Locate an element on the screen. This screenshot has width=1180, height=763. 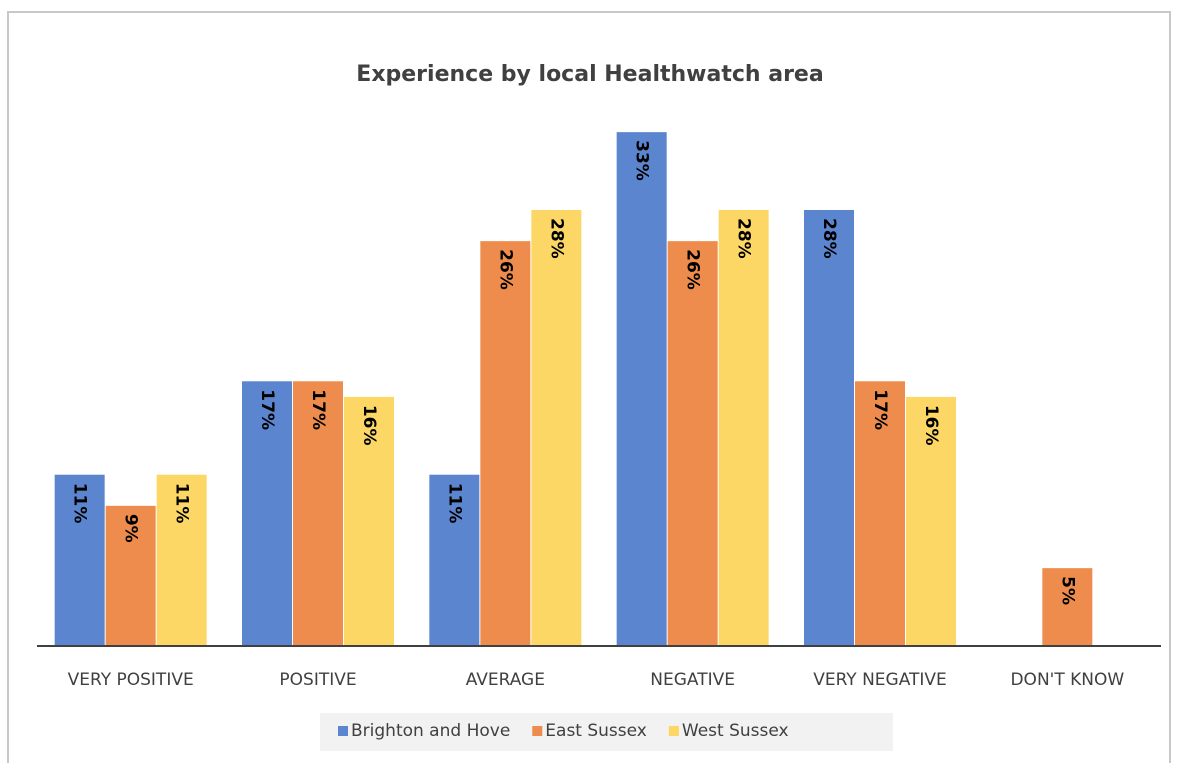
legend-box is located at coordinates (606, 732).